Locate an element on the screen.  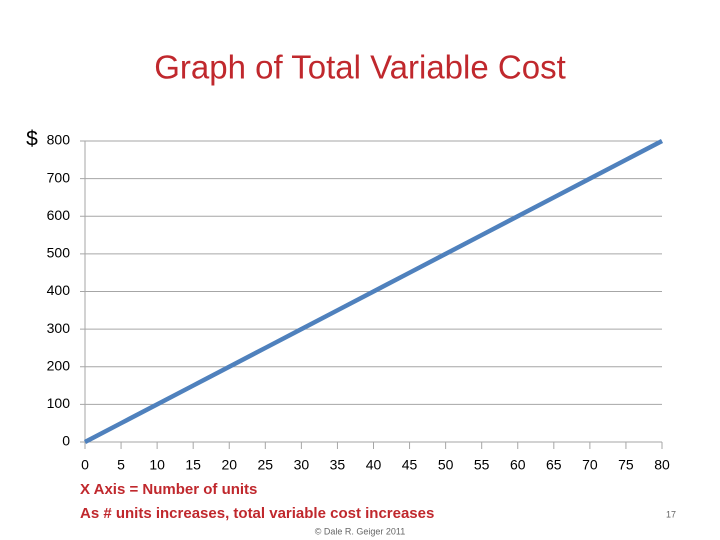
x-tick-label: 5 is located at coordinates (121, 465).